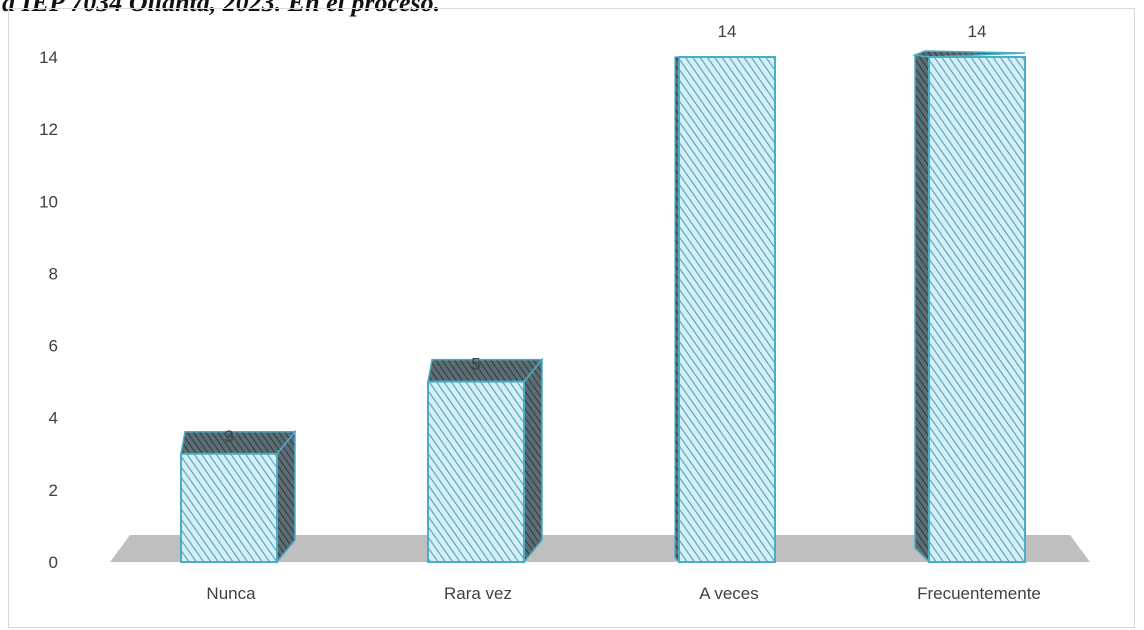  Describe the element at coordinates (48, 310) in the screenshot. I see `y-axis: 0 2 4 6 8 10 12 14` at that location.